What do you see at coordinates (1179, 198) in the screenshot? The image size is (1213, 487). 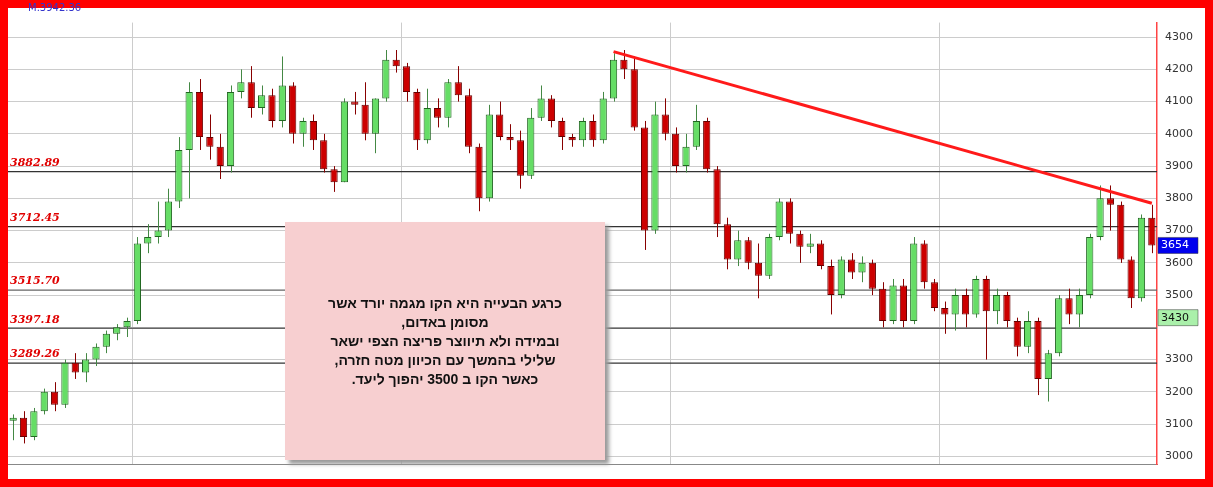 I see `y-tick-label: 3800` at bounding box center [1179, 198].